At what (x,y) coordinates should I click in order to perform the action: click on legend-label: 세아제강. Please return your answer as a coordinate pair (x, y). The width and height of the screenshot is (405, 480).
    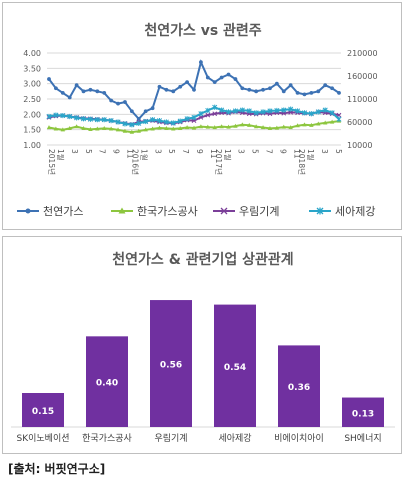
    Looking at the image, I should click on (355, 211).